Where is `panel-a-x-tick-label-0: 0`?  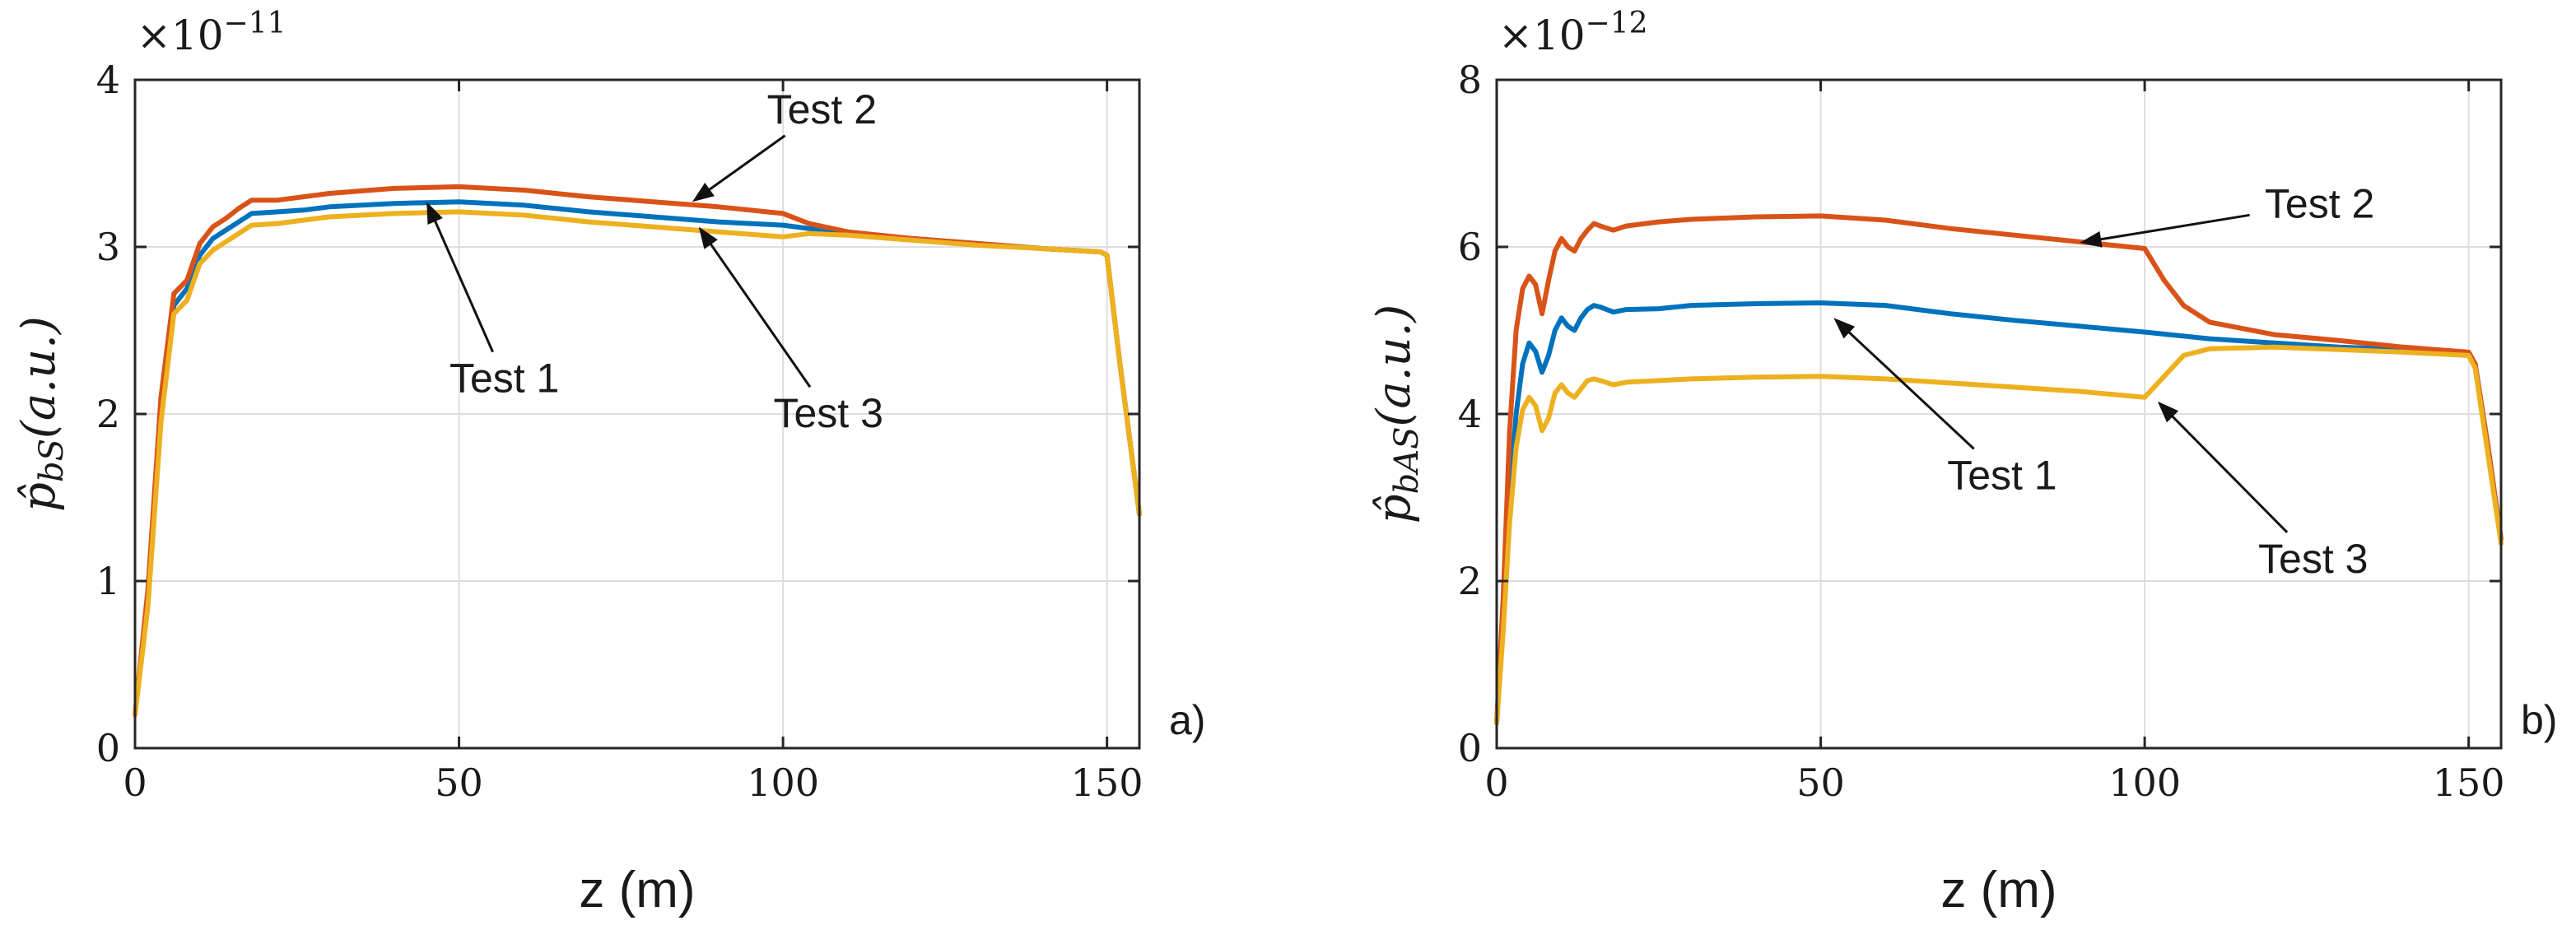
panel-a-x-tick-label-0: 0 is located at coordinates (135, 782).